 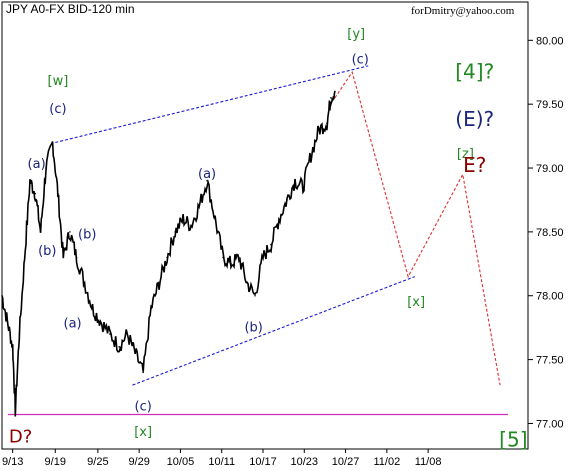 I want to click on chart-title: JPY A0-FX BID-120 min, so click(x=70, y=9).